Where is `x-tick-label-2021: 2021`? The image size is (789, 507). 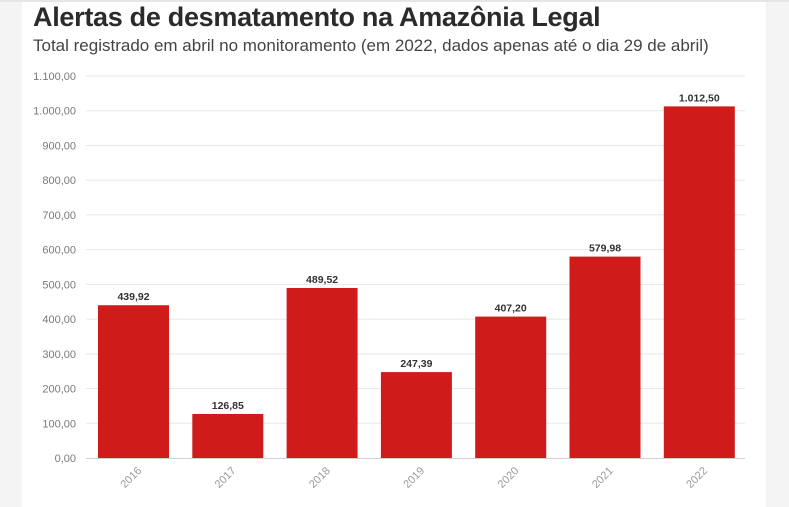 x-tick-label-2021: 2021 is located at coordinates (603, 478).